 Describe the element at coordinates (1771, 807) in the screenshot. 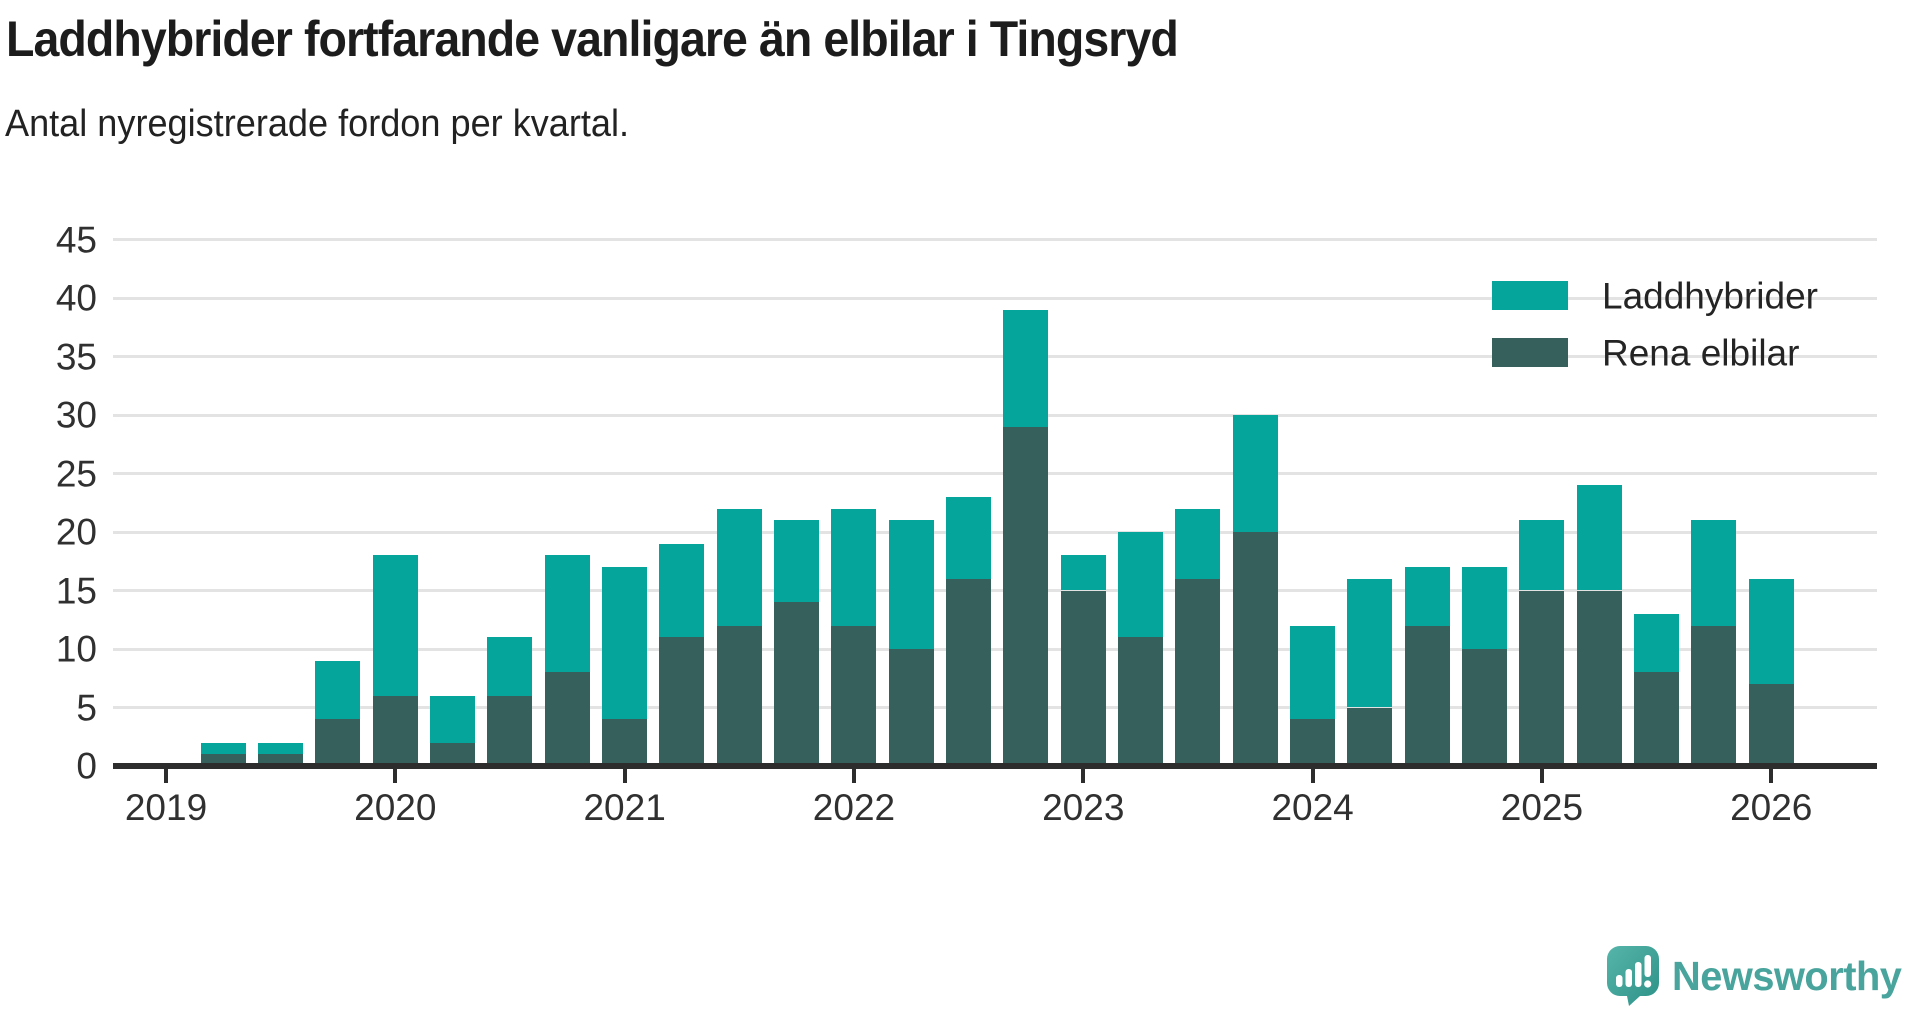

I see `x-axis-tick-label: 2026` at that location.